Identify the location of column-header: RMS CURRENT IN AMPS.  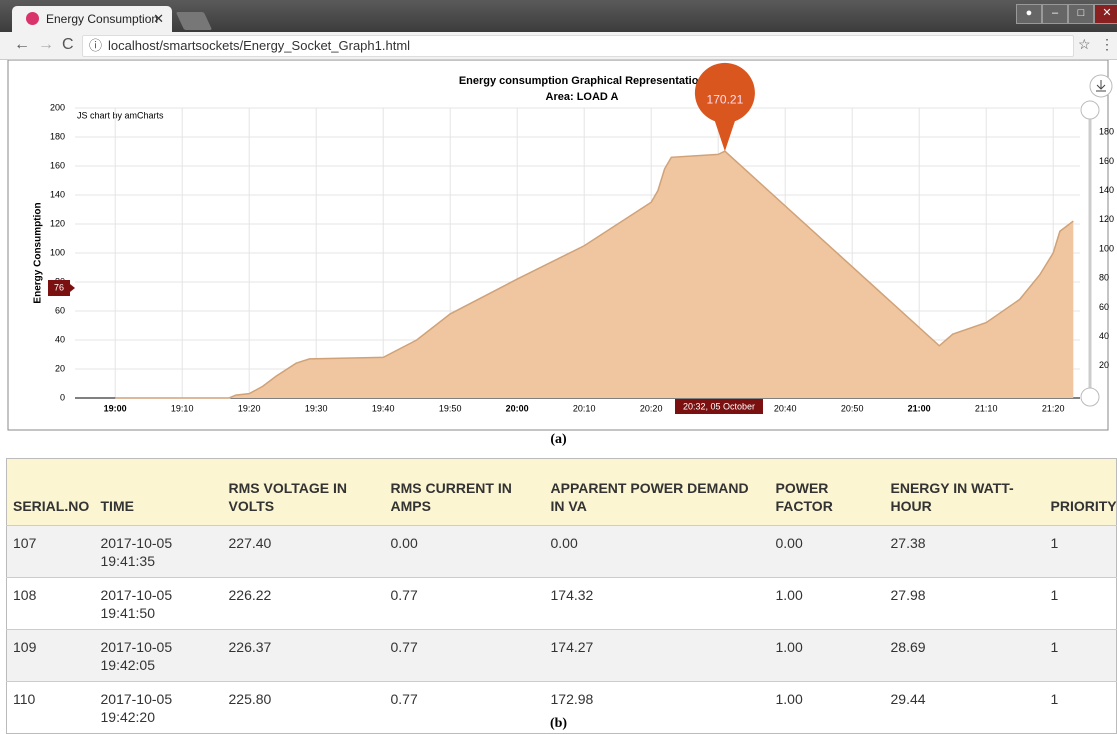
(464, 492).